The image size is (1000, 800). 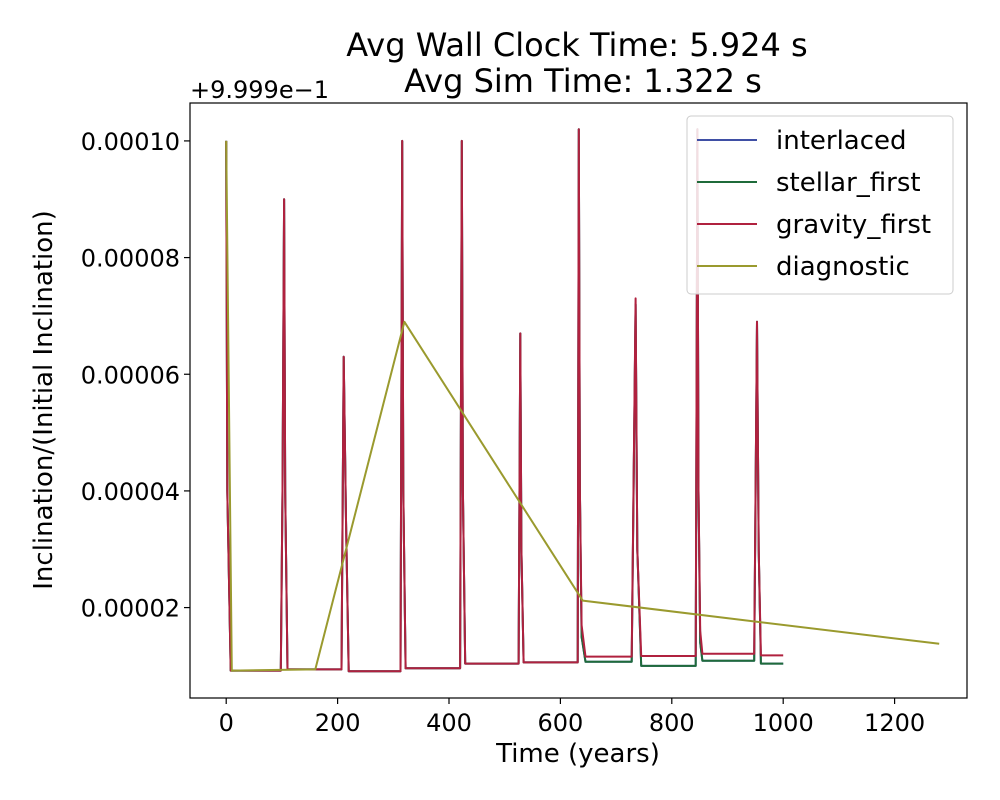 What do you see at coordinates (843, 267) in the screenshot?
I see `legend-label-diagnostic: diagnostic` at bounding box center [843, 267].